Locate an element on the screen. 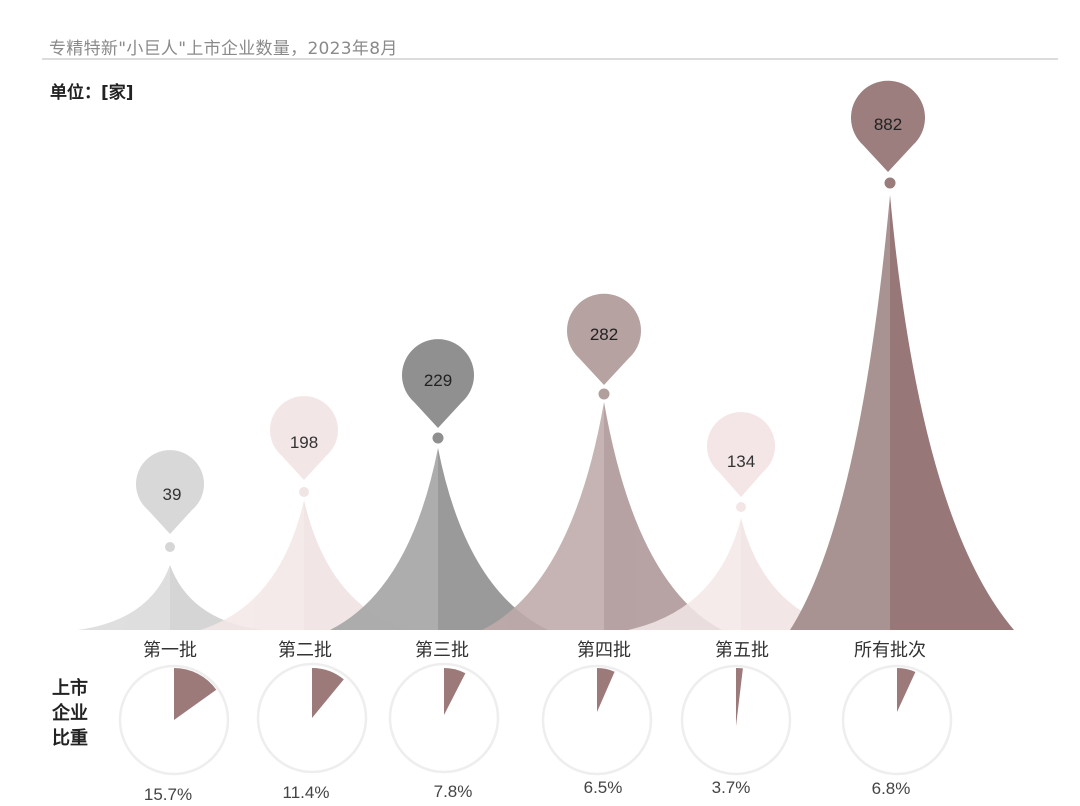 Image resolution: width=1080 pixels, height=806 pixels. svg-text: 198 is located at coordinates (304, 442).